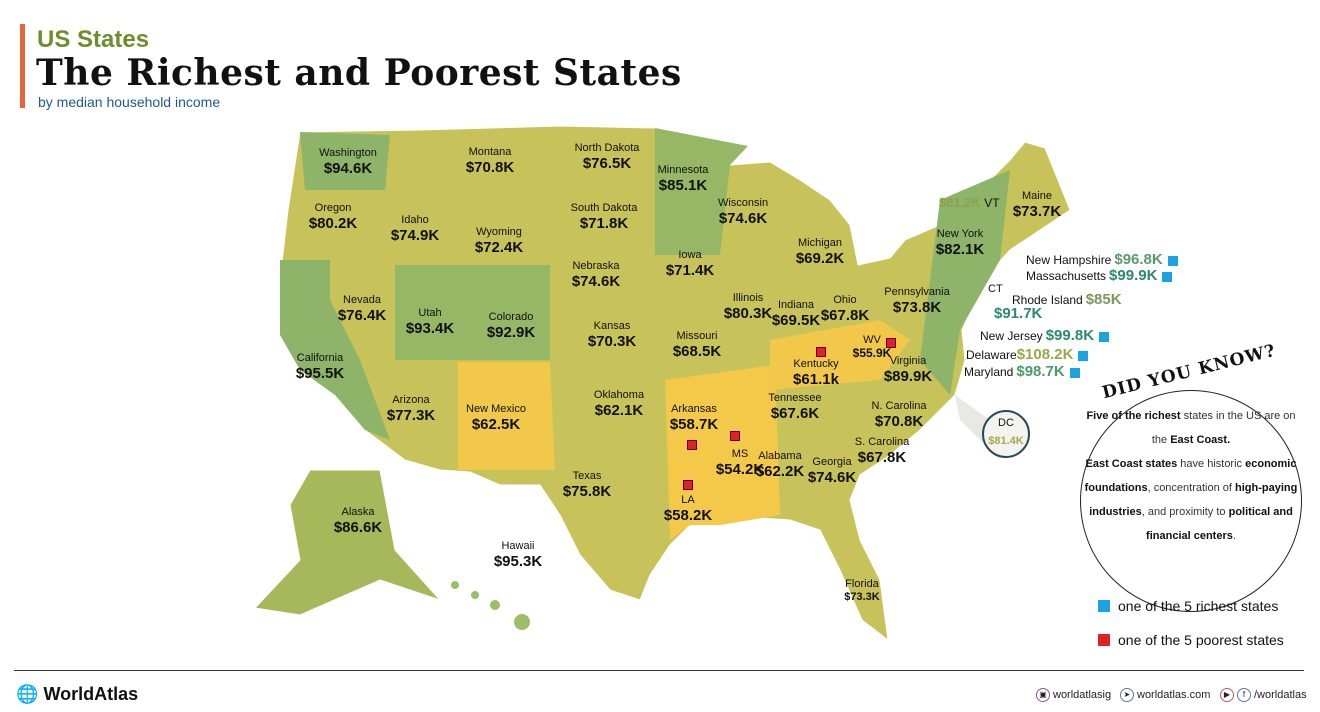  Describe the element at coordinates (694, 418) in the screenshot. I see `state-arkansas: Arkansas $58.7K` at that location.